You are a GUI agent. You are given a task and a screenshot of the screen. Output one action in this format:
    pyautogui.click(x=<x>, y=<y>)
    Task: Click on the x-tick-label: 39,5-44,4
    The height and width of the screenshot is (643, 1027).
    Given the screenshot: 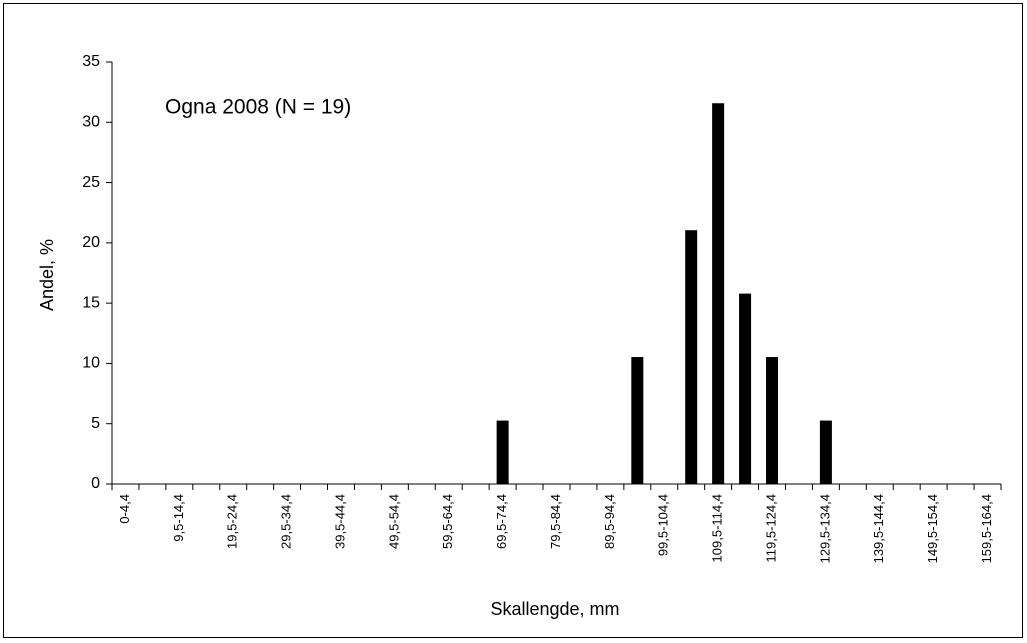 What is the action you would take?
    pyautogui.click(x=339, y=521)
    